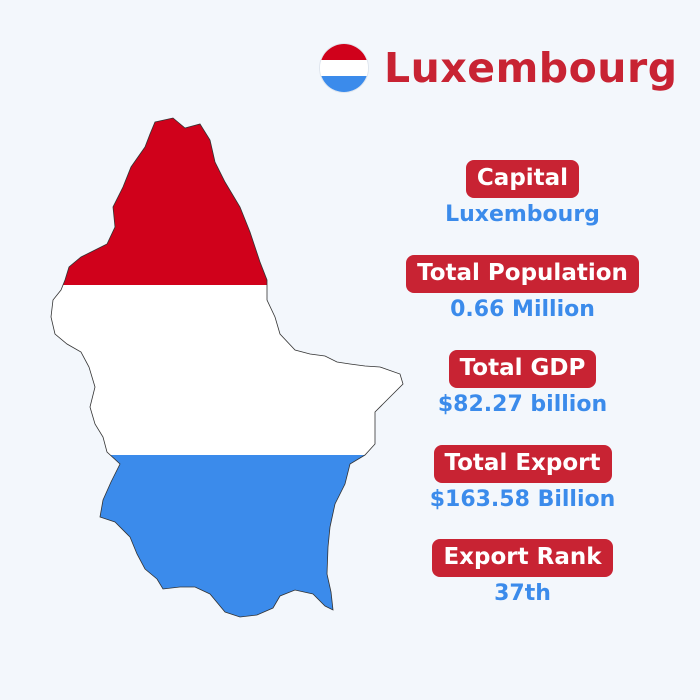 The image size is (700, 700). What do you see at coordinates (522, 214) in the screenshot?
I see `stat-value: Luxembourg` at bounding box center [522, 214].